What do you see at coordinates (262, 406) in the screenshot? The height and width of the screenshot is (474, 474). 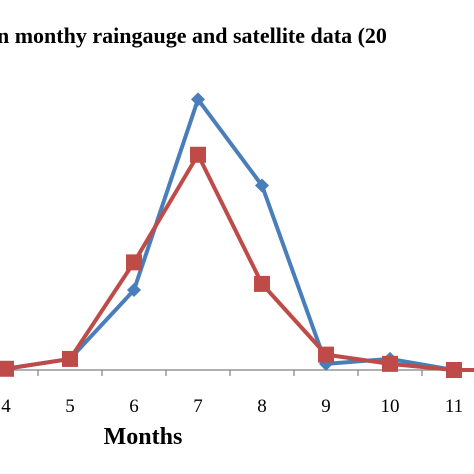 I see `x-tick-label: 8` at bounding box center [262, 406].